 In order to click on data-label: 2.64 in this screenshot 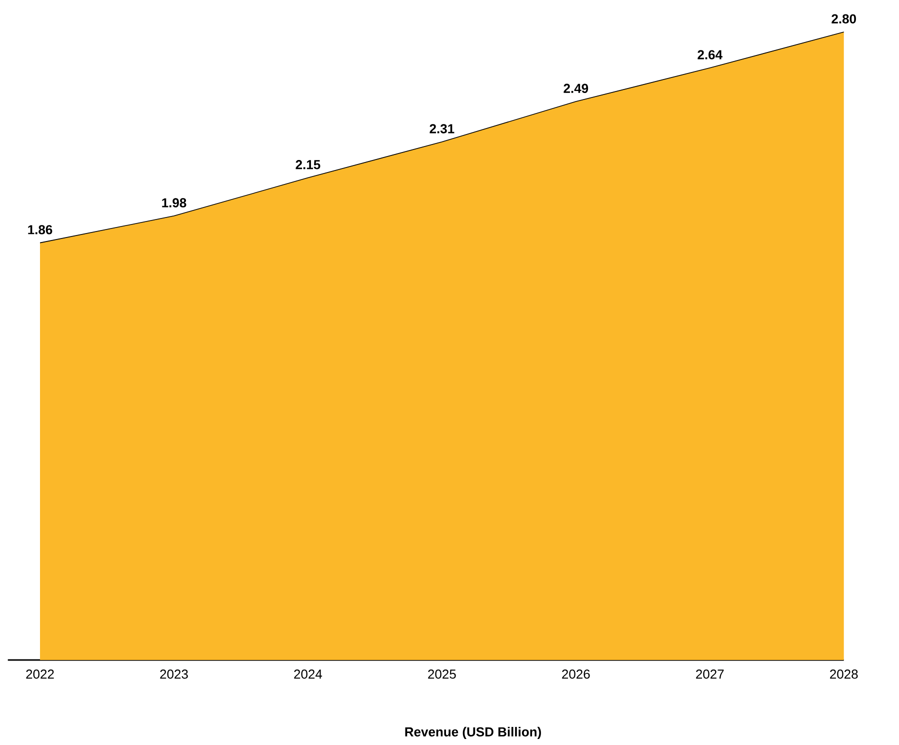, I will do `click(710, 55)`.